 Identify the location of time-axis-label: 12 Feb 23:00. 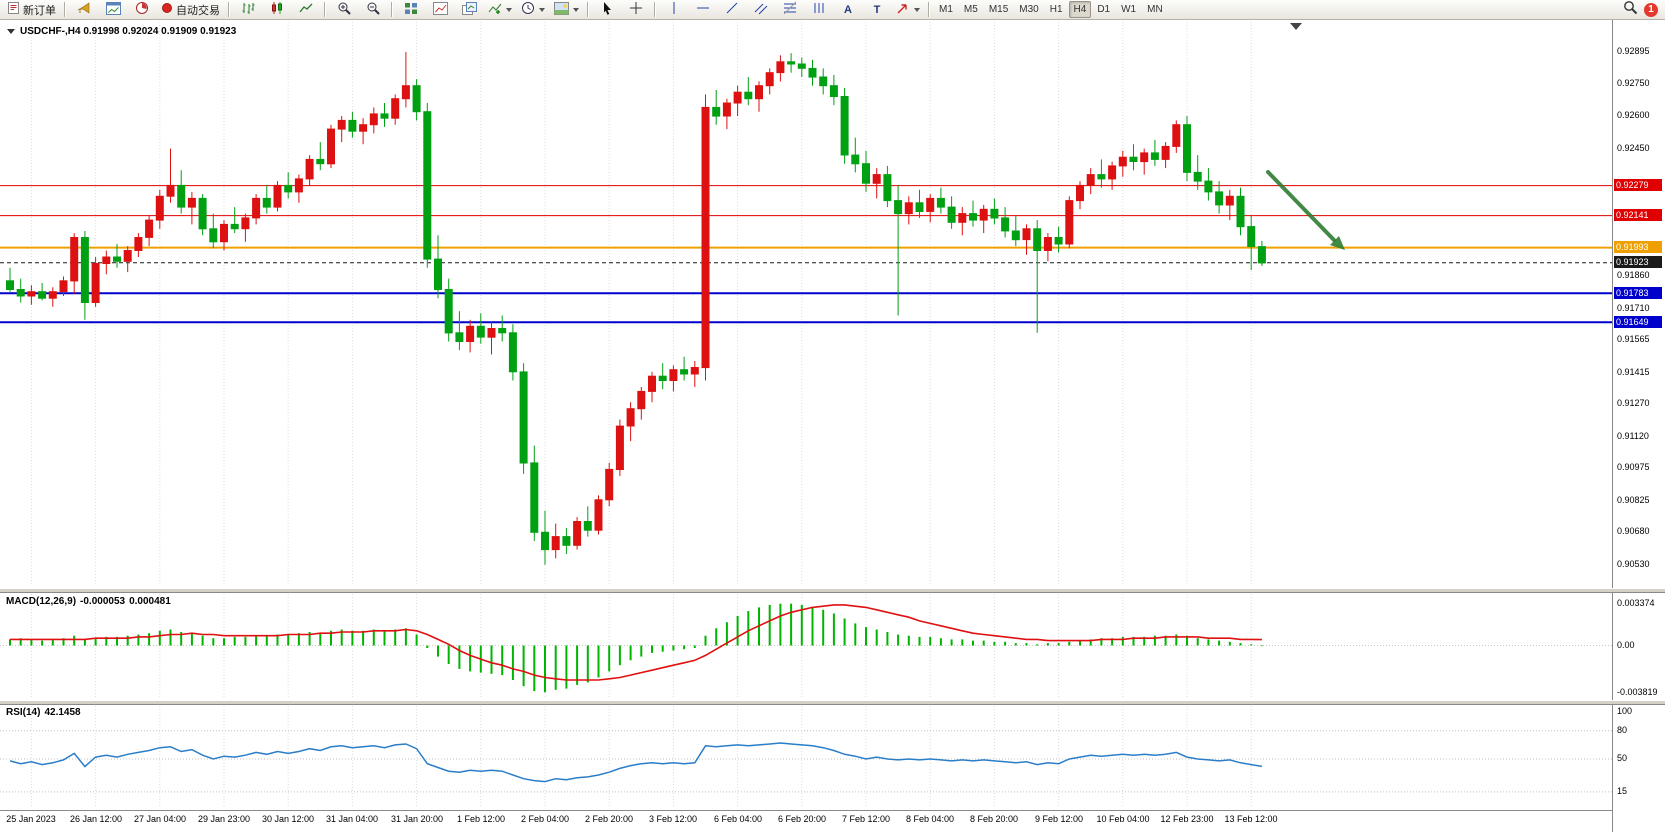
(1187, 819).